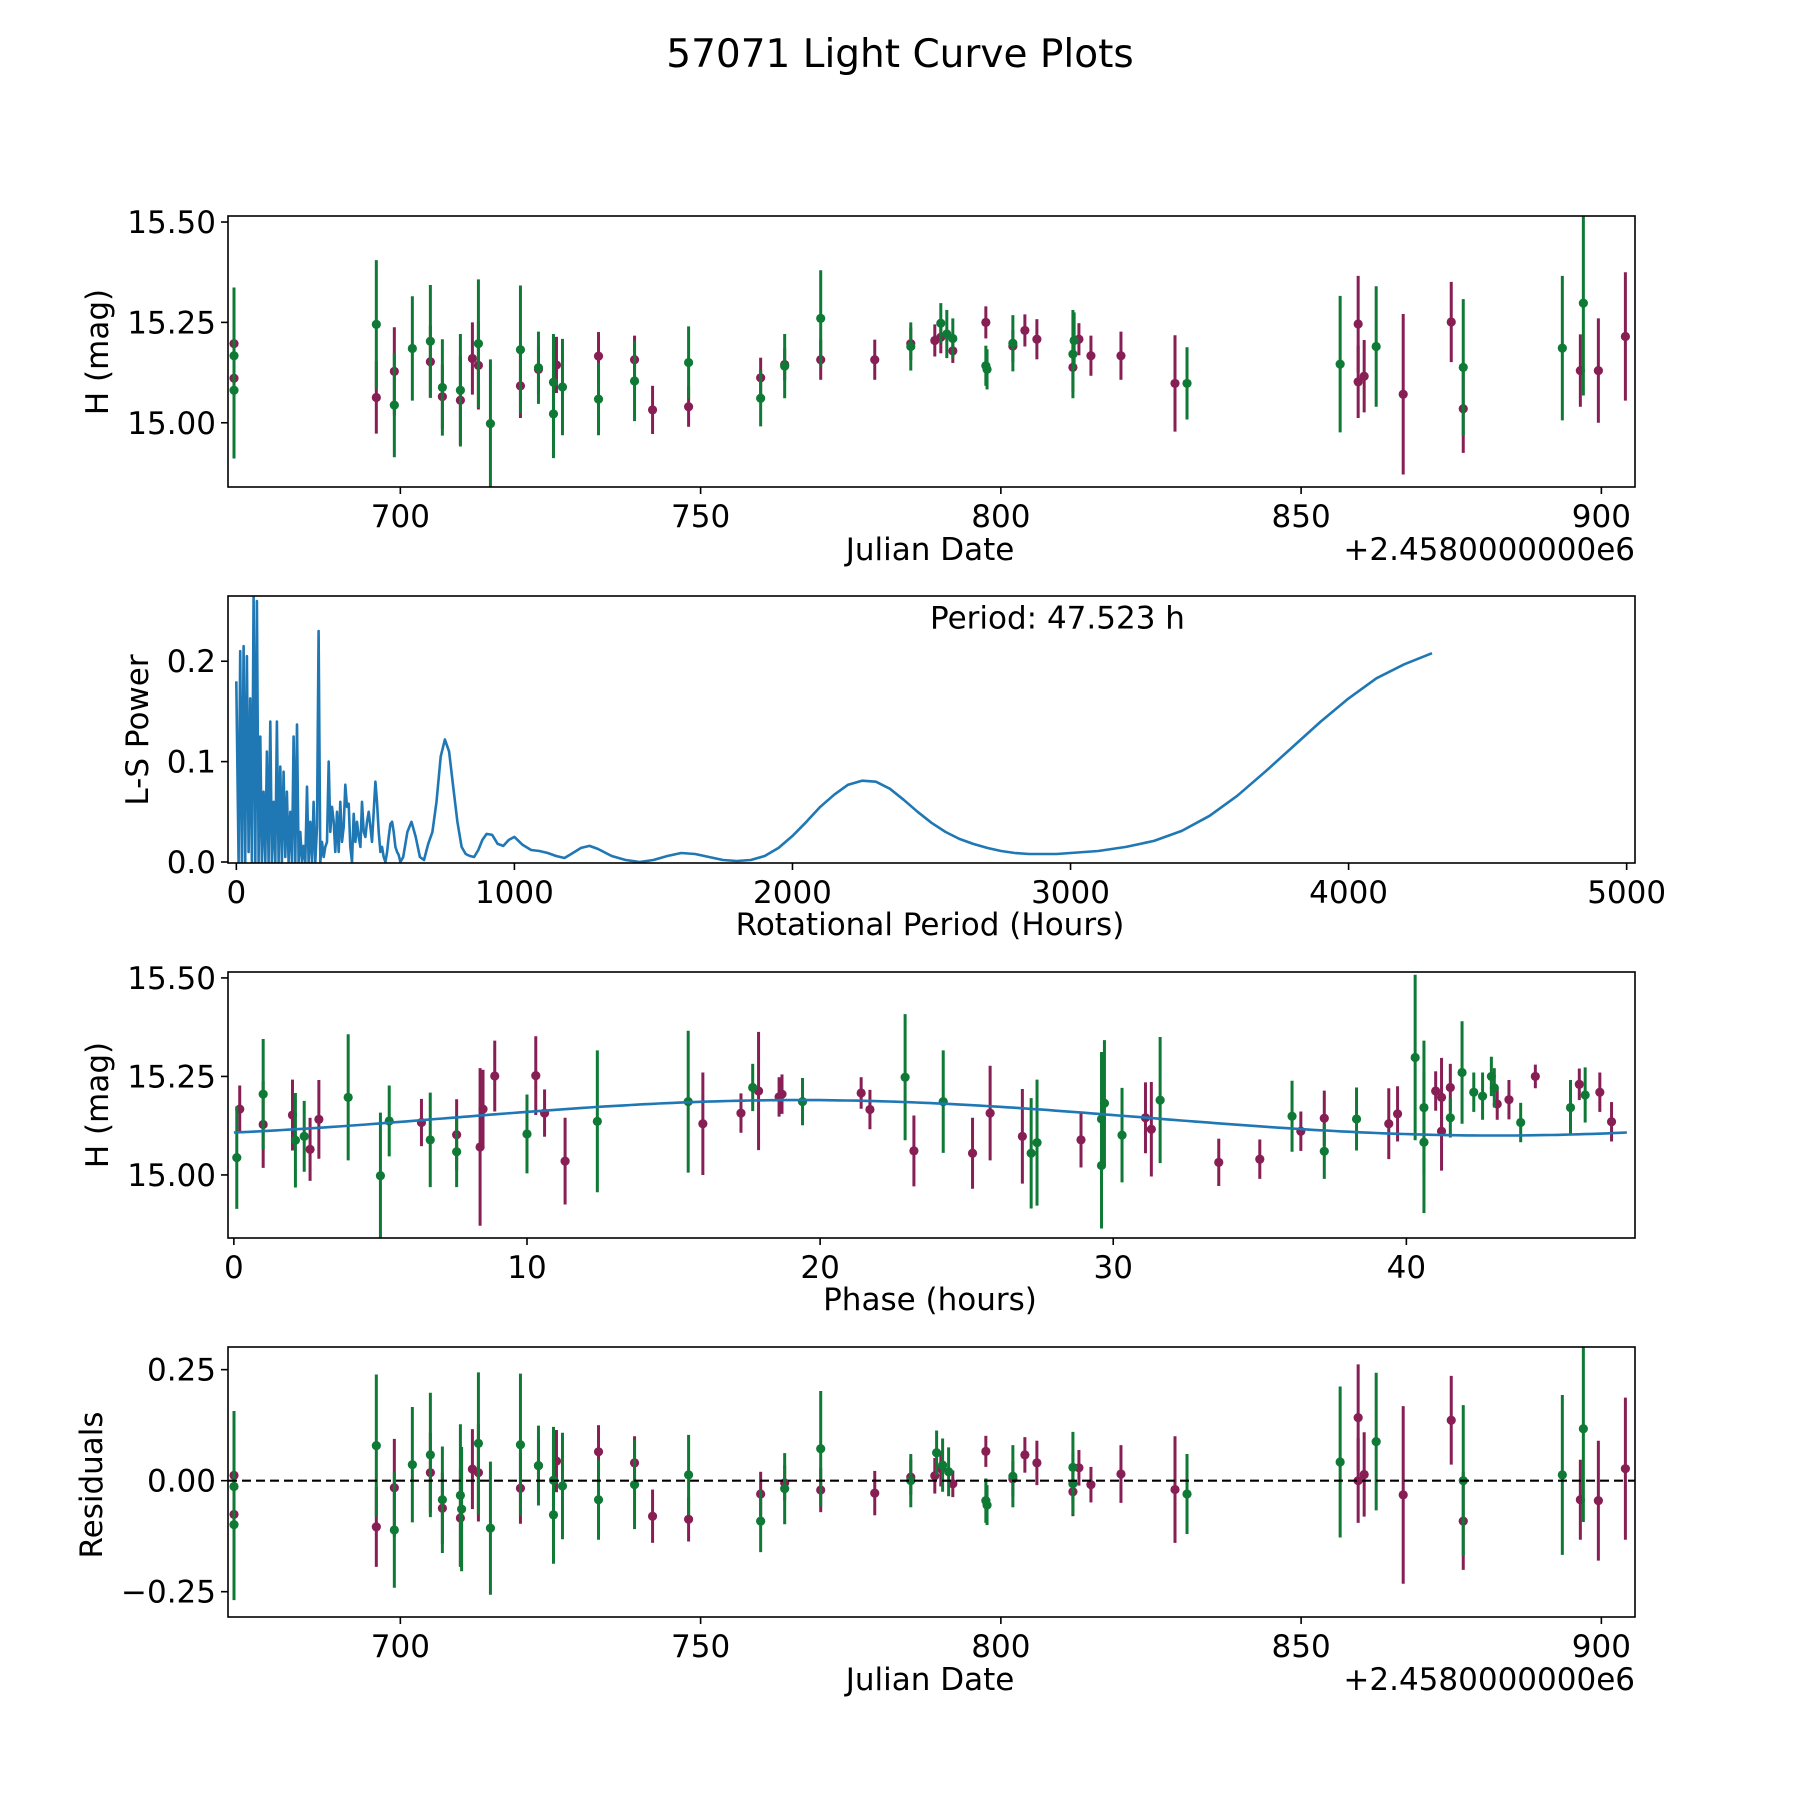 Image resolution: width=1800 pixels, height=1800 pixels. I want to click on x-tick-label: 30, so click(1113, 1268).